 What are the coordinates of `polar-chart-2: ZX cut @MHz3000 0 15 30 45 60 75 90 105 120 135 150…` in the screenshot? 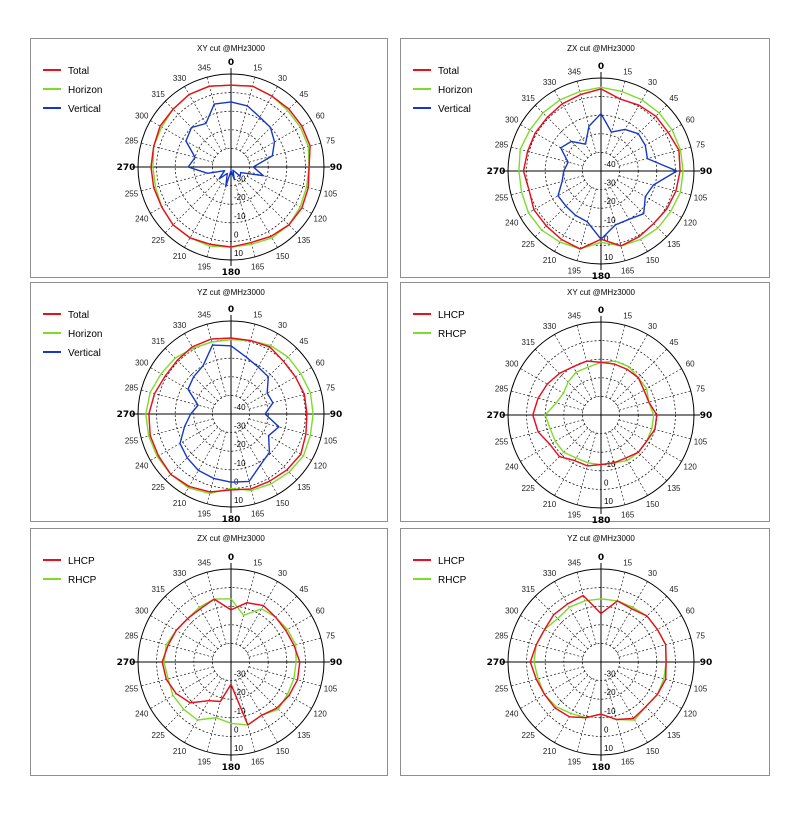 It's located at (562, 161).